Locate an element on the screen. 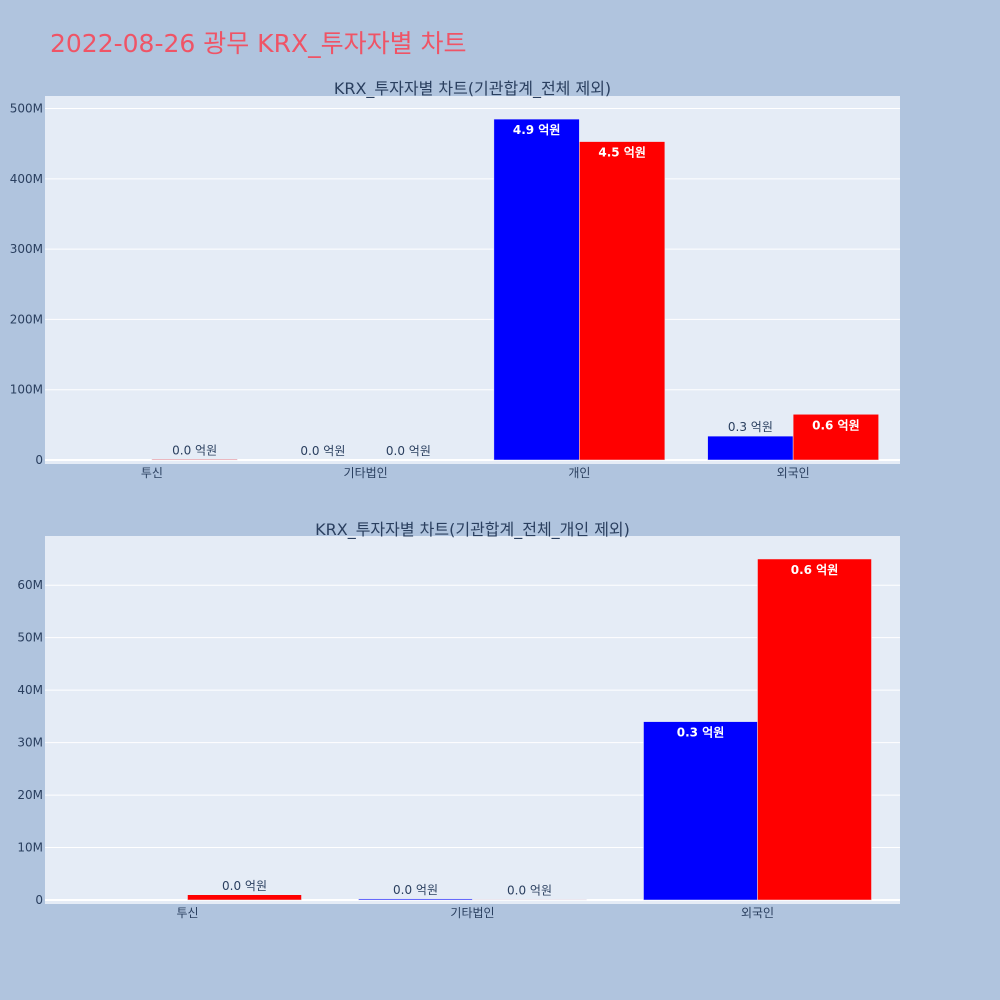 The image size is (1000, 1000). chart2-data-label: 0.3 억원 is located at coordinates (701, 733).